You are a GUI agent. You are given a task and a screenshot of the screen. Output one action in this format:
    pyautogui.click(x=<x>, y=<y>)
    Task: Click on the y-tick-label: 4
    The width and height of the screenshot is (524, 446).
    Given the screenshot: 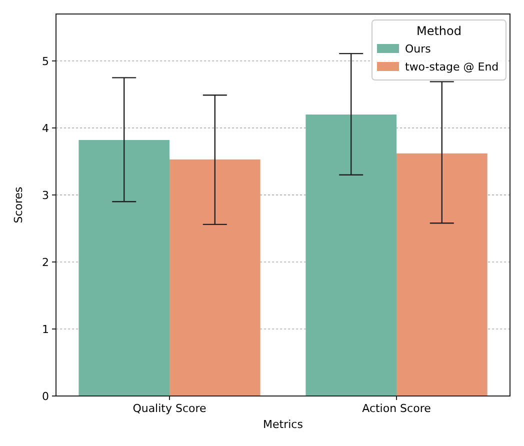 What is the action you would take?
    pyautogui.click(x=45, y=128)
    